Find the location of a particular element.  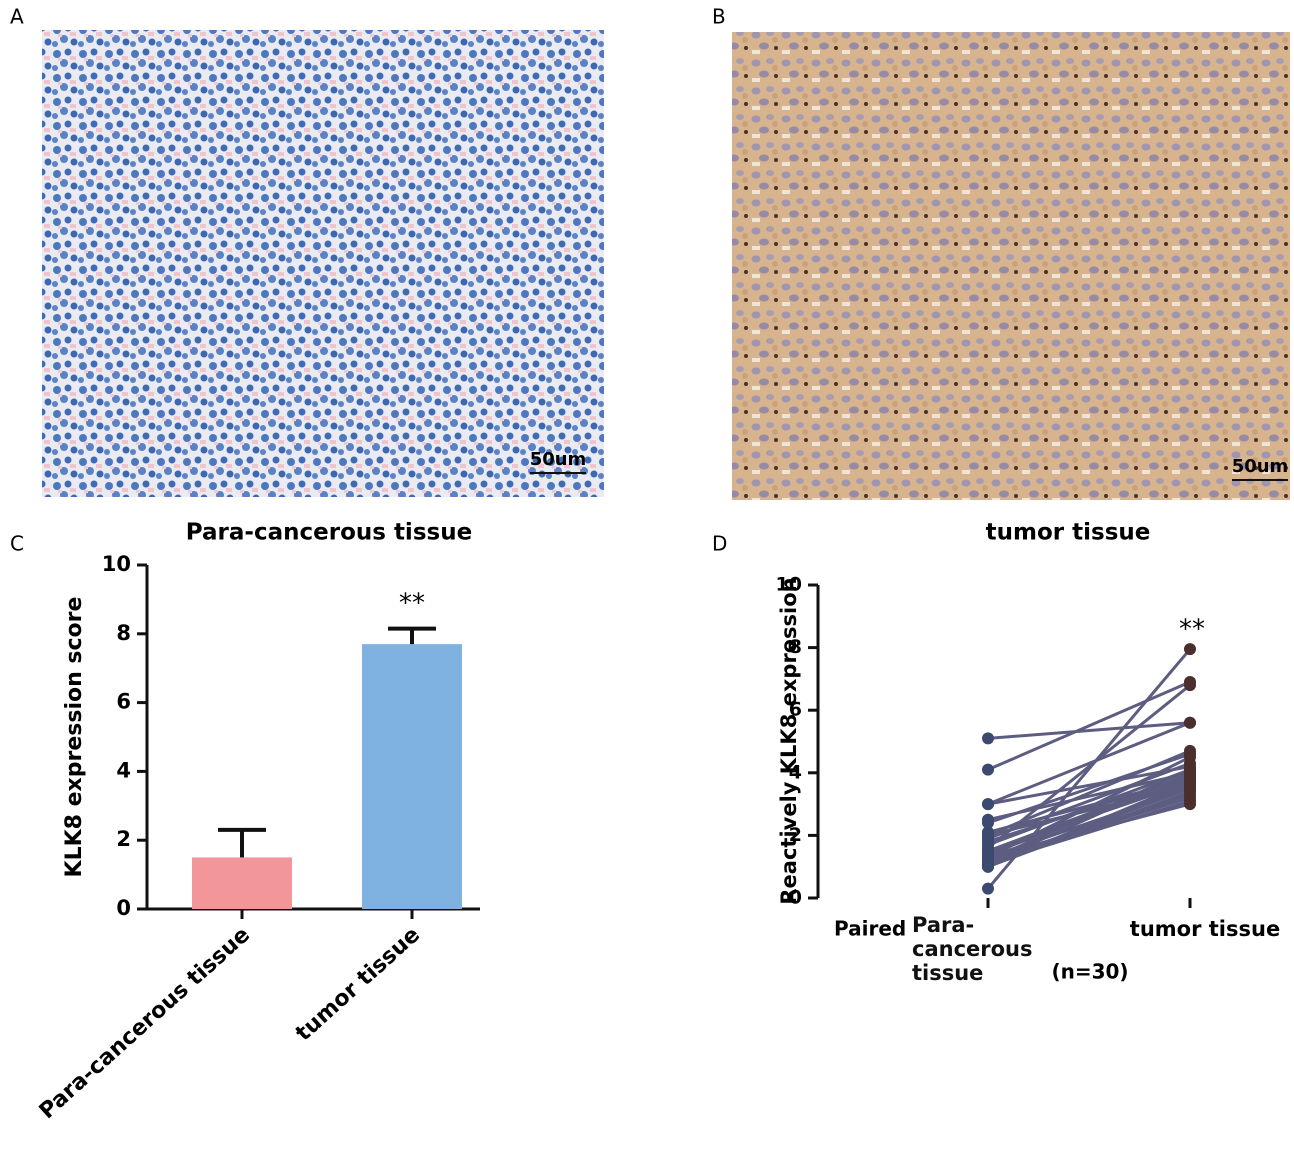

caption: Para-cancerous tissue is located at coordinates (329, 533).